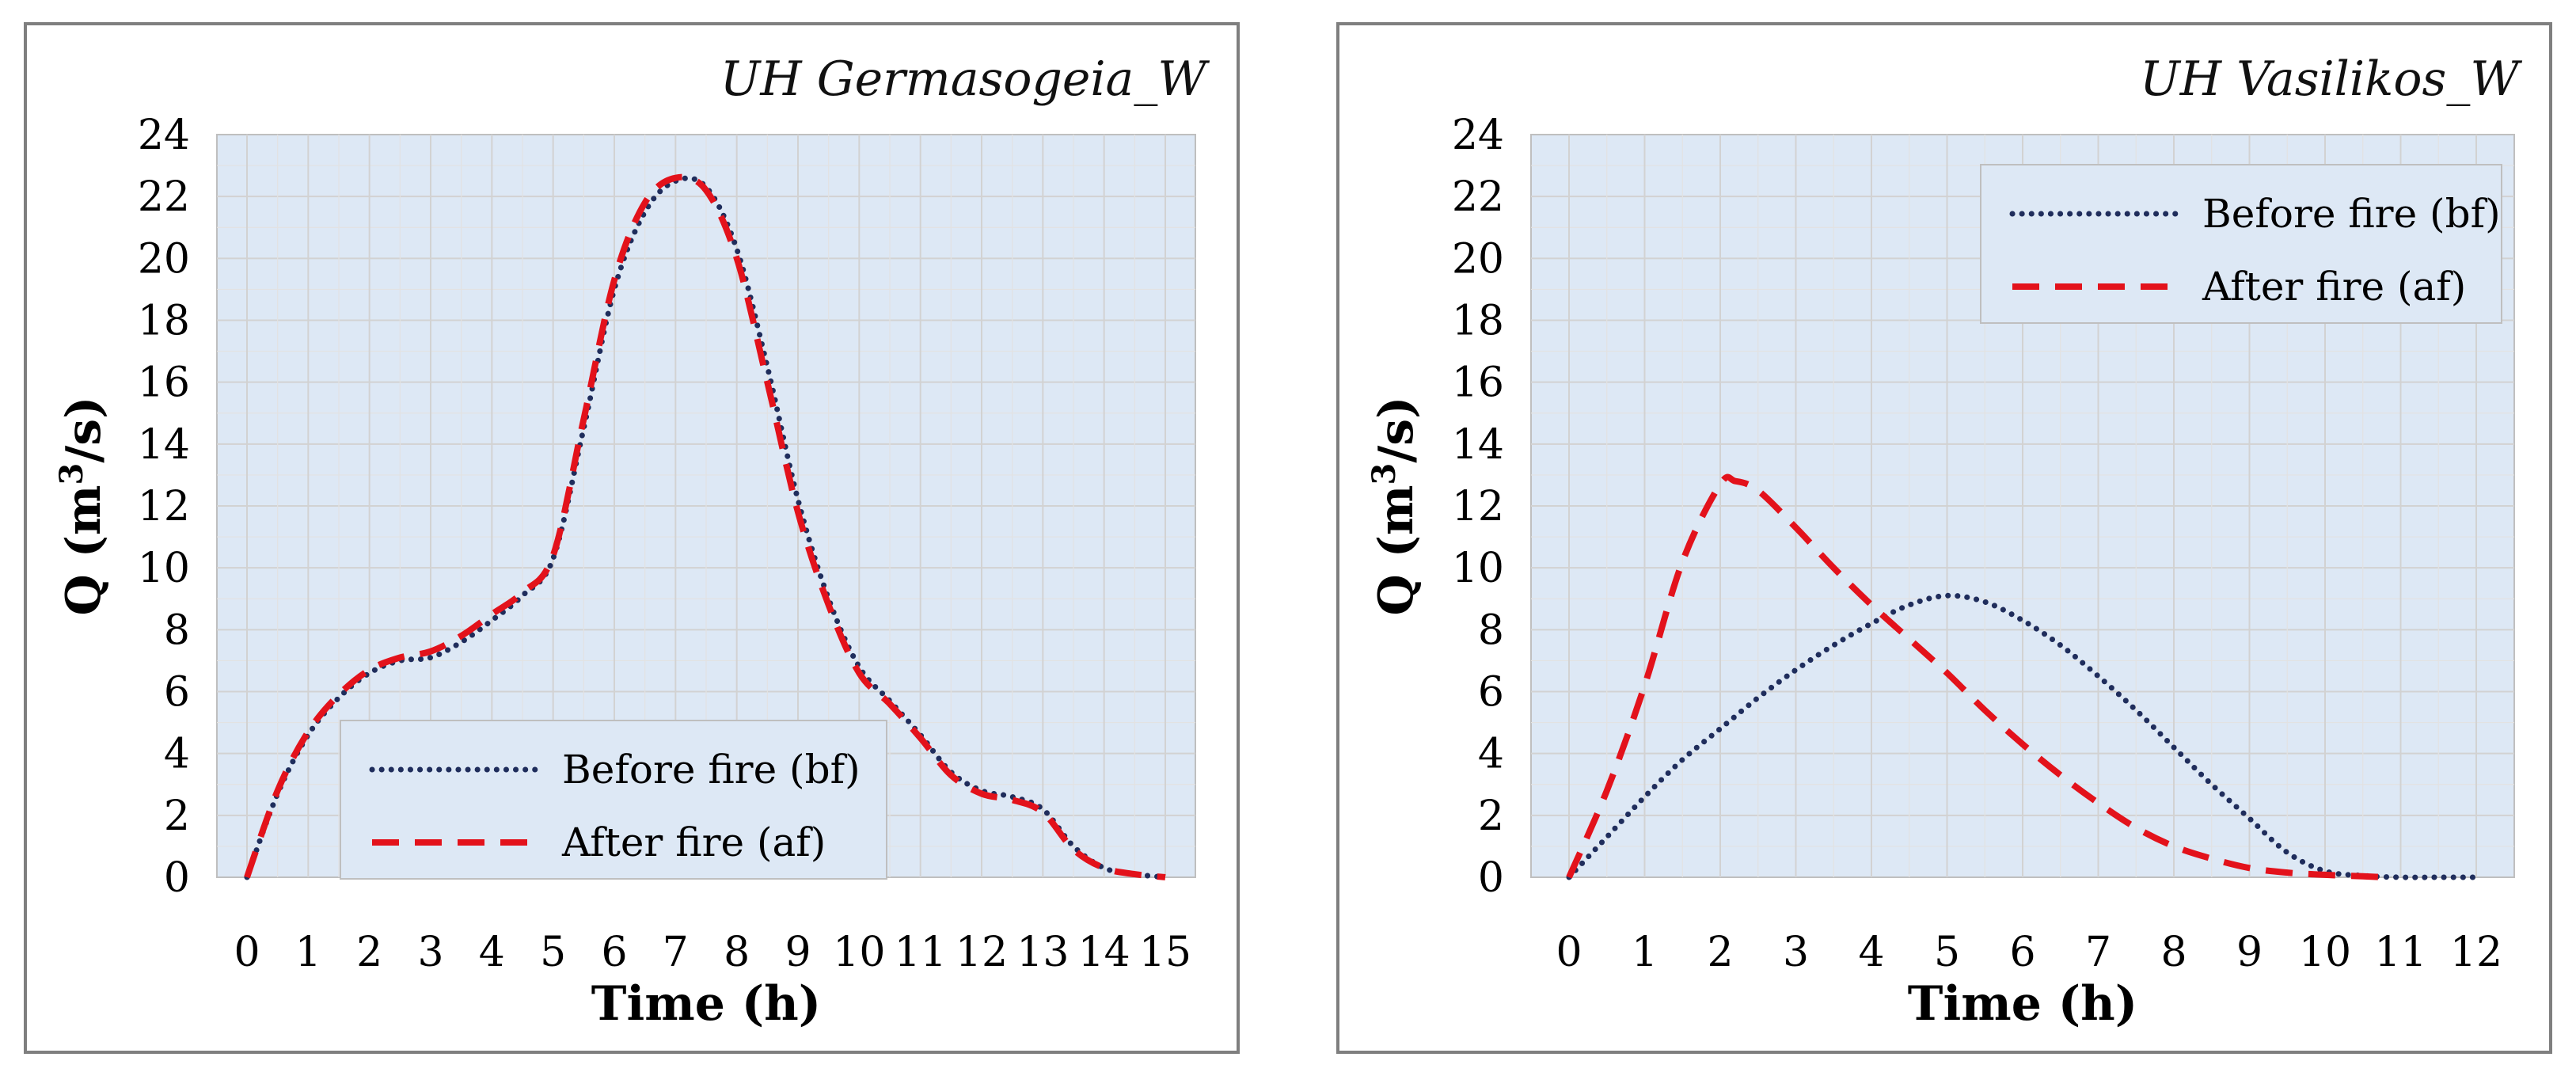 The image size is (2576, 1076). Describe the element at coordinates (2023, 736) in the screenshot. I see `series-line-before-fire` at that location.